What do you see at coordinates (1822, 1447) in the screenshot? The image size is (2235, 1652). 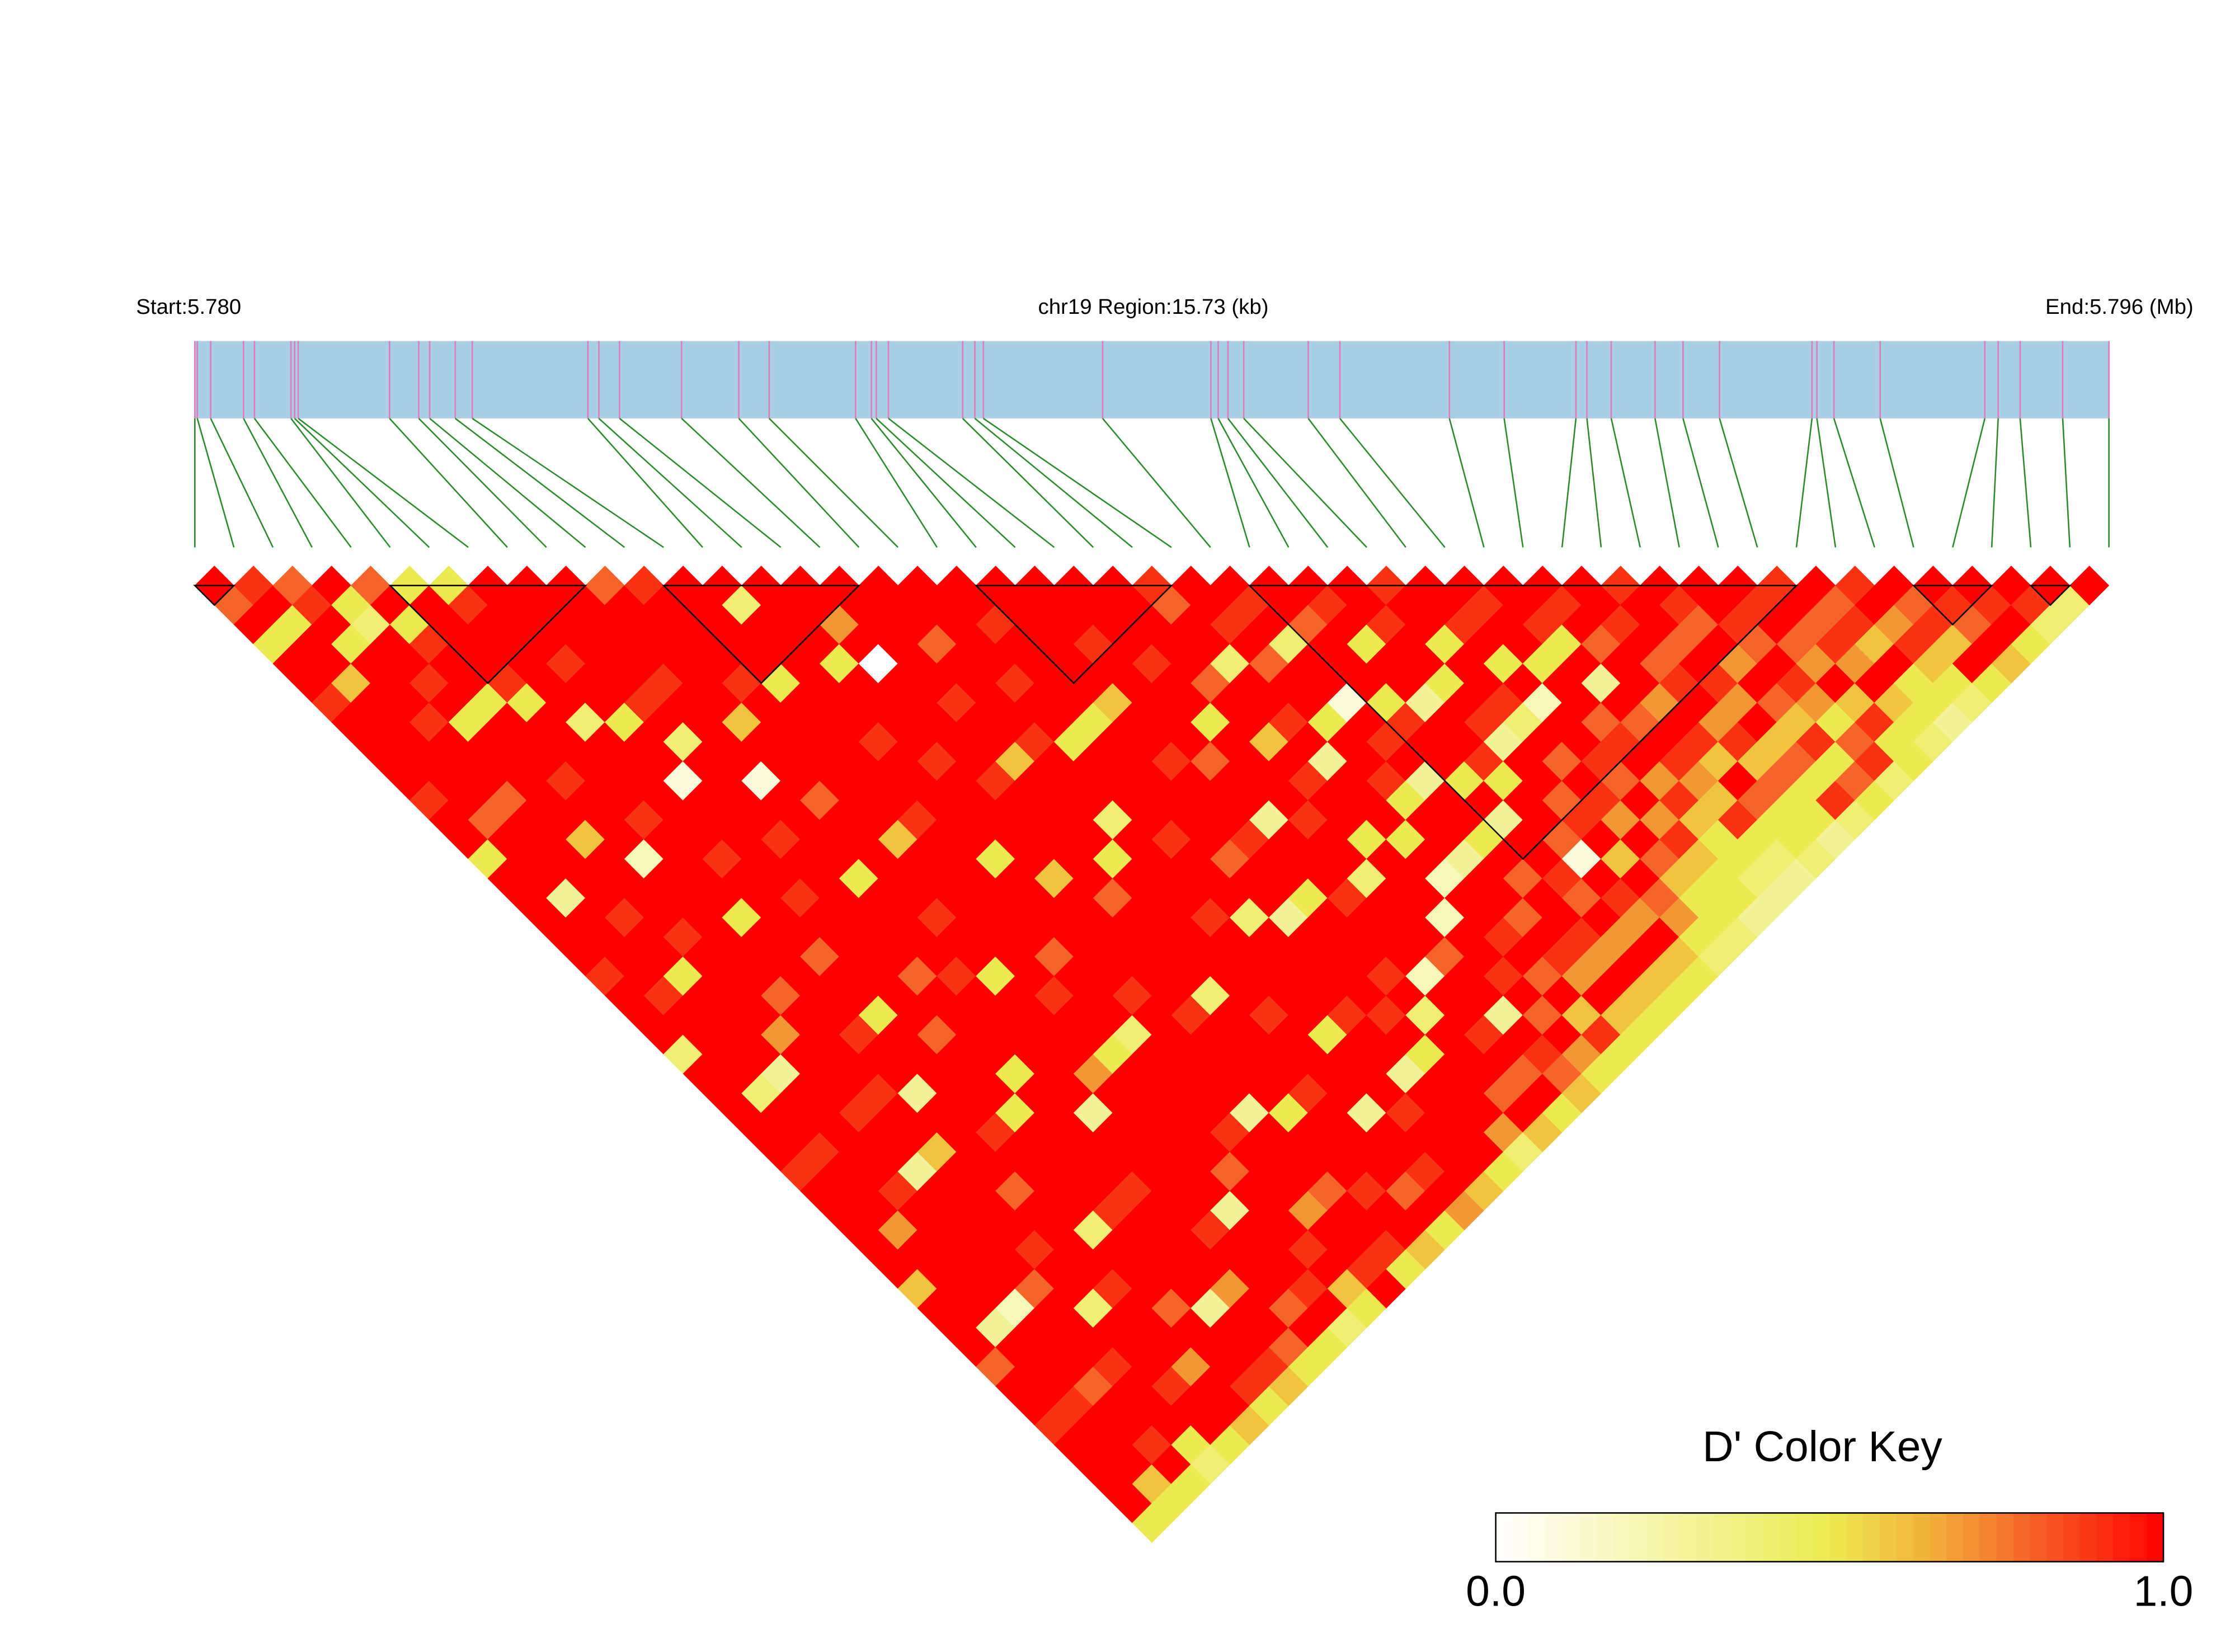 I see `key-title: D' Color Key` at bounding box center [1822, 1447].